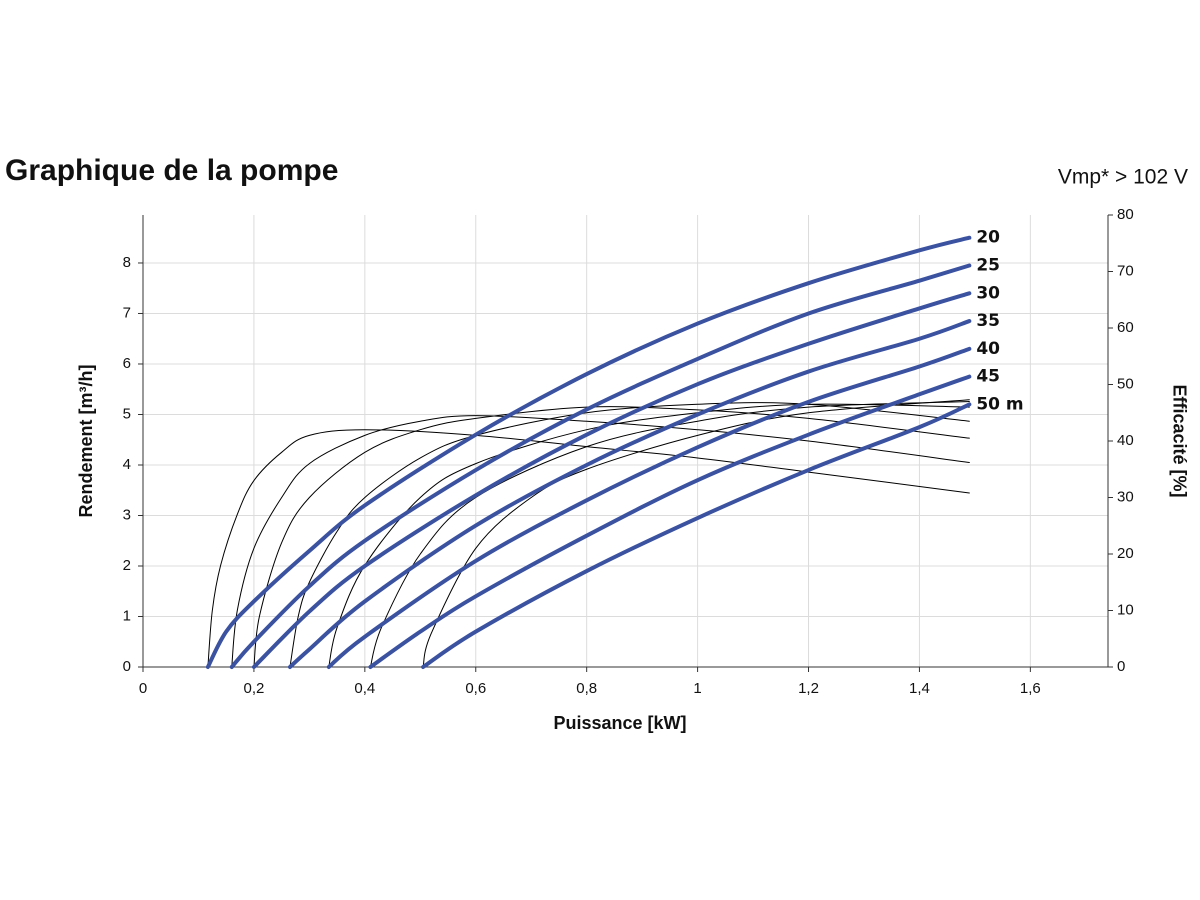 The image size is (1200, 900). I want to click on x-tick-label: 0, so click(143, 688).